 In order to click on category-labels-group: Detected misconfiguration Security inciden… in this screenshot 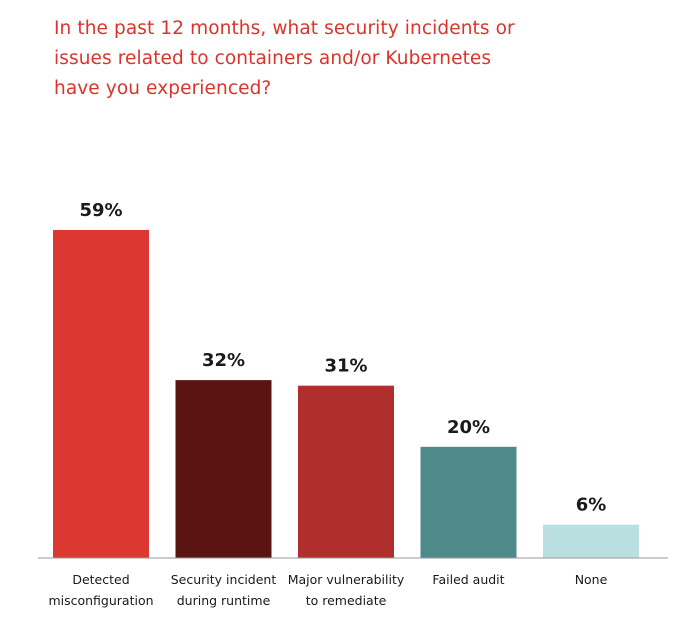, I will do `click(327, 590)`.